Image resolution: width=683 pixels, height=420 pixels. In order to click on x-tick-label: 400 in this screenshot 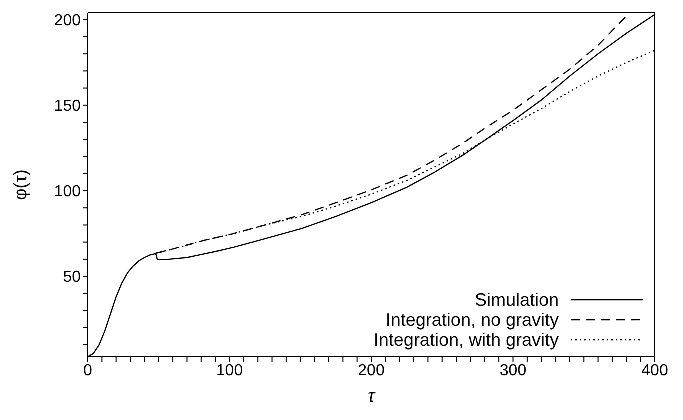, I will do `click(655, 371)`.